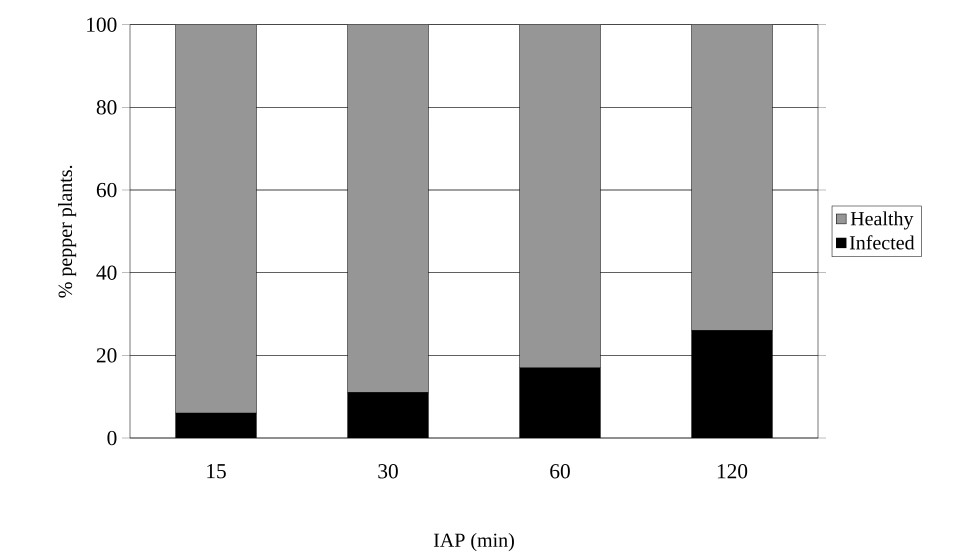  Describe the element at coordinates (106, 190) in the screenshot. I see `y-tick-label: 60` at that location.